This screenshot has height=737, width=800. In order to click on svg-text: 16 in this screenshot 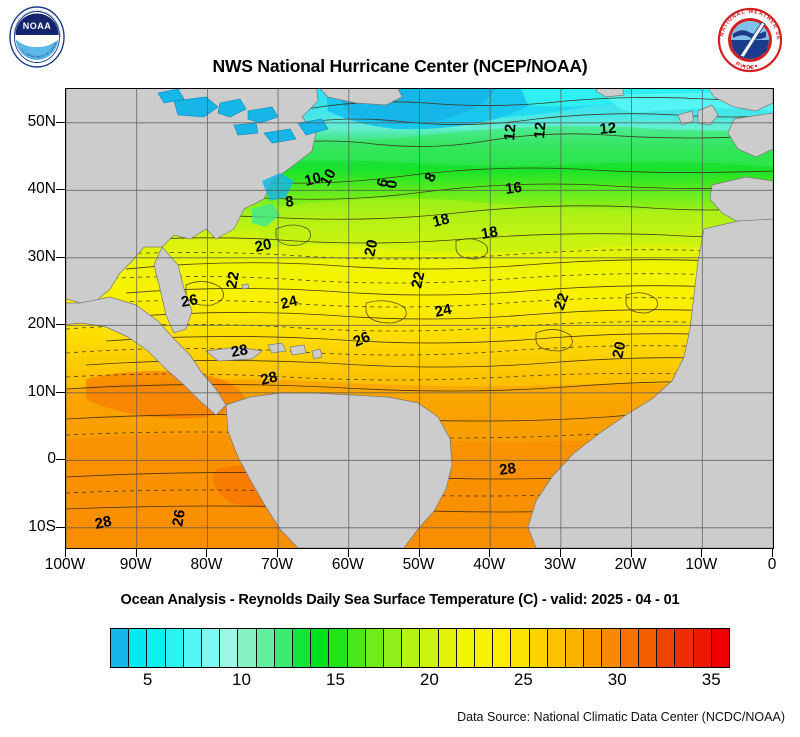, I will do `click(513, 188)`.